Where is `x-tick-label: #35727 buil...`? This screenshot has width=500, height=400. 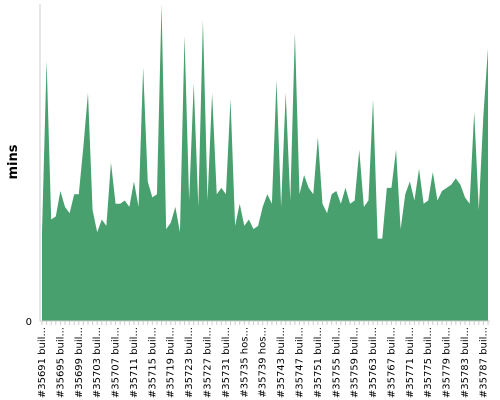 x-tick-label: #35727 buil... is located at coordinates (208, 362).